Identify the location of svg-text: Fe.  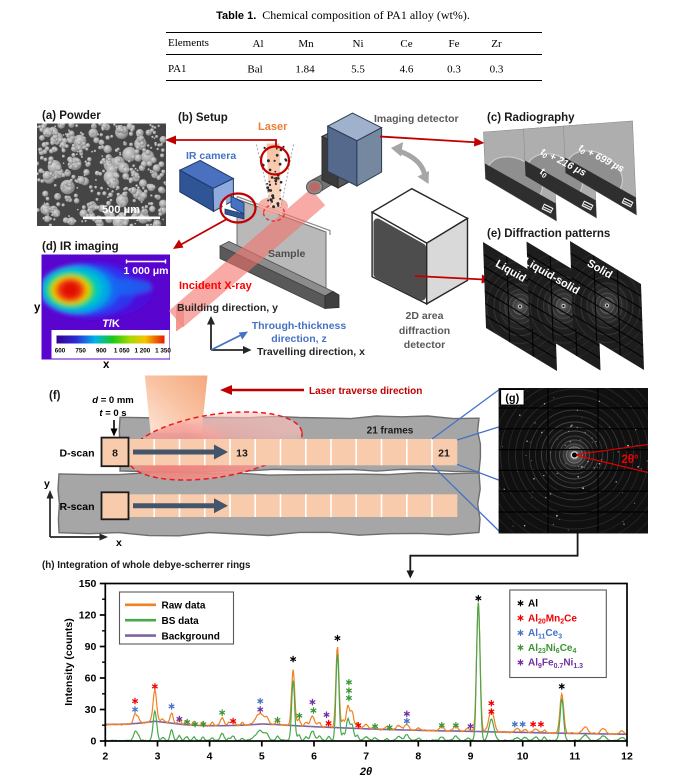
(454, 44).